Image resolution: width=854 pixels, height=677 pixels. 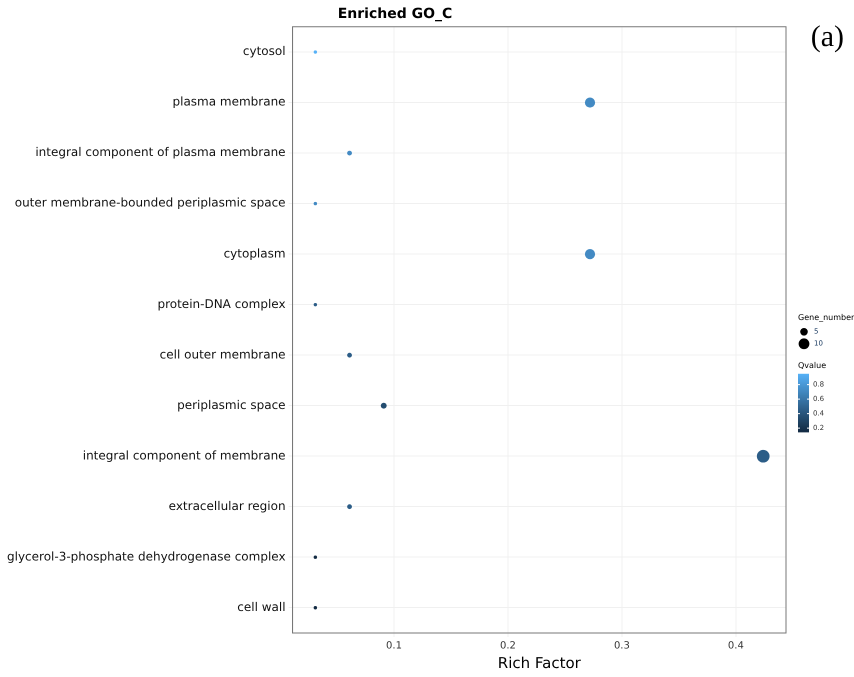 What do you see at coordinates (261, 607) in the screenshot?
I see `y-tick-label: cell wall` at bounding box center [261, 607].